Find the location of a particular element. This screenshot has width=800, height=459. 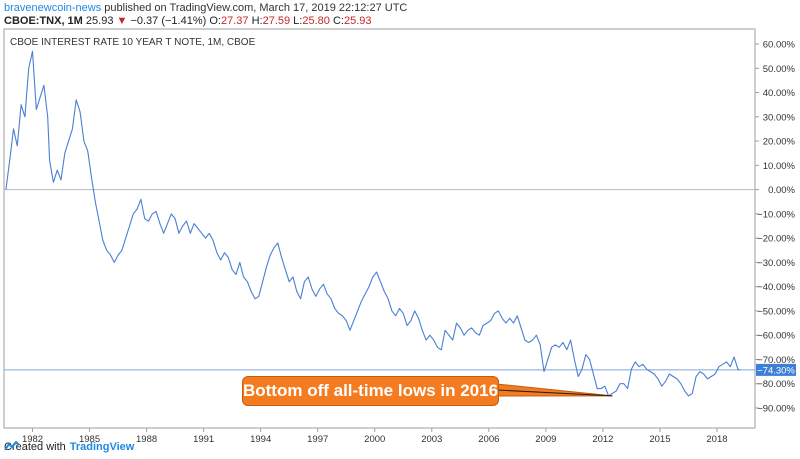

y-tick-label: 50.00% is located at coordinates (779, 69).